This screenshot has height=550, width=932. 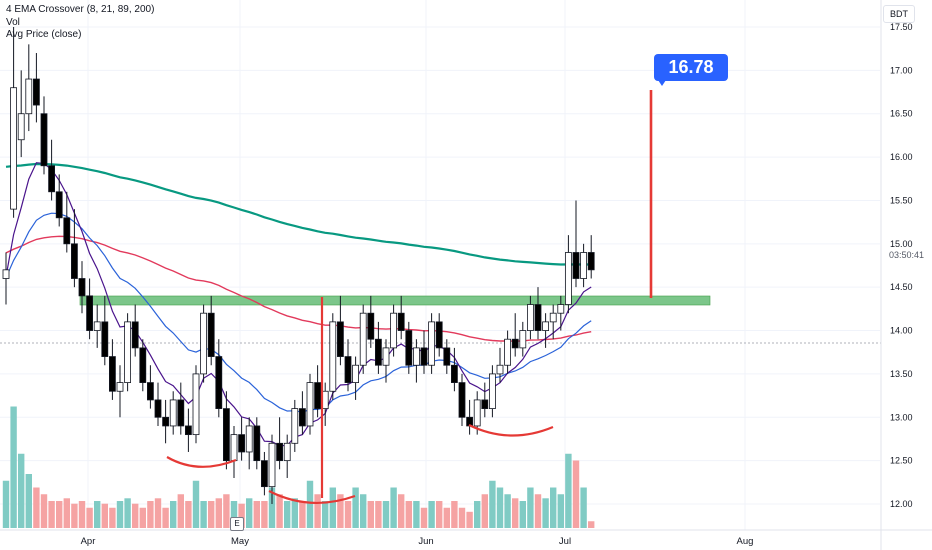 What do you see at coordinates (511, 430) in the screenshot?
I see `right-shoulder-curve` at bounding box center [511, 430].